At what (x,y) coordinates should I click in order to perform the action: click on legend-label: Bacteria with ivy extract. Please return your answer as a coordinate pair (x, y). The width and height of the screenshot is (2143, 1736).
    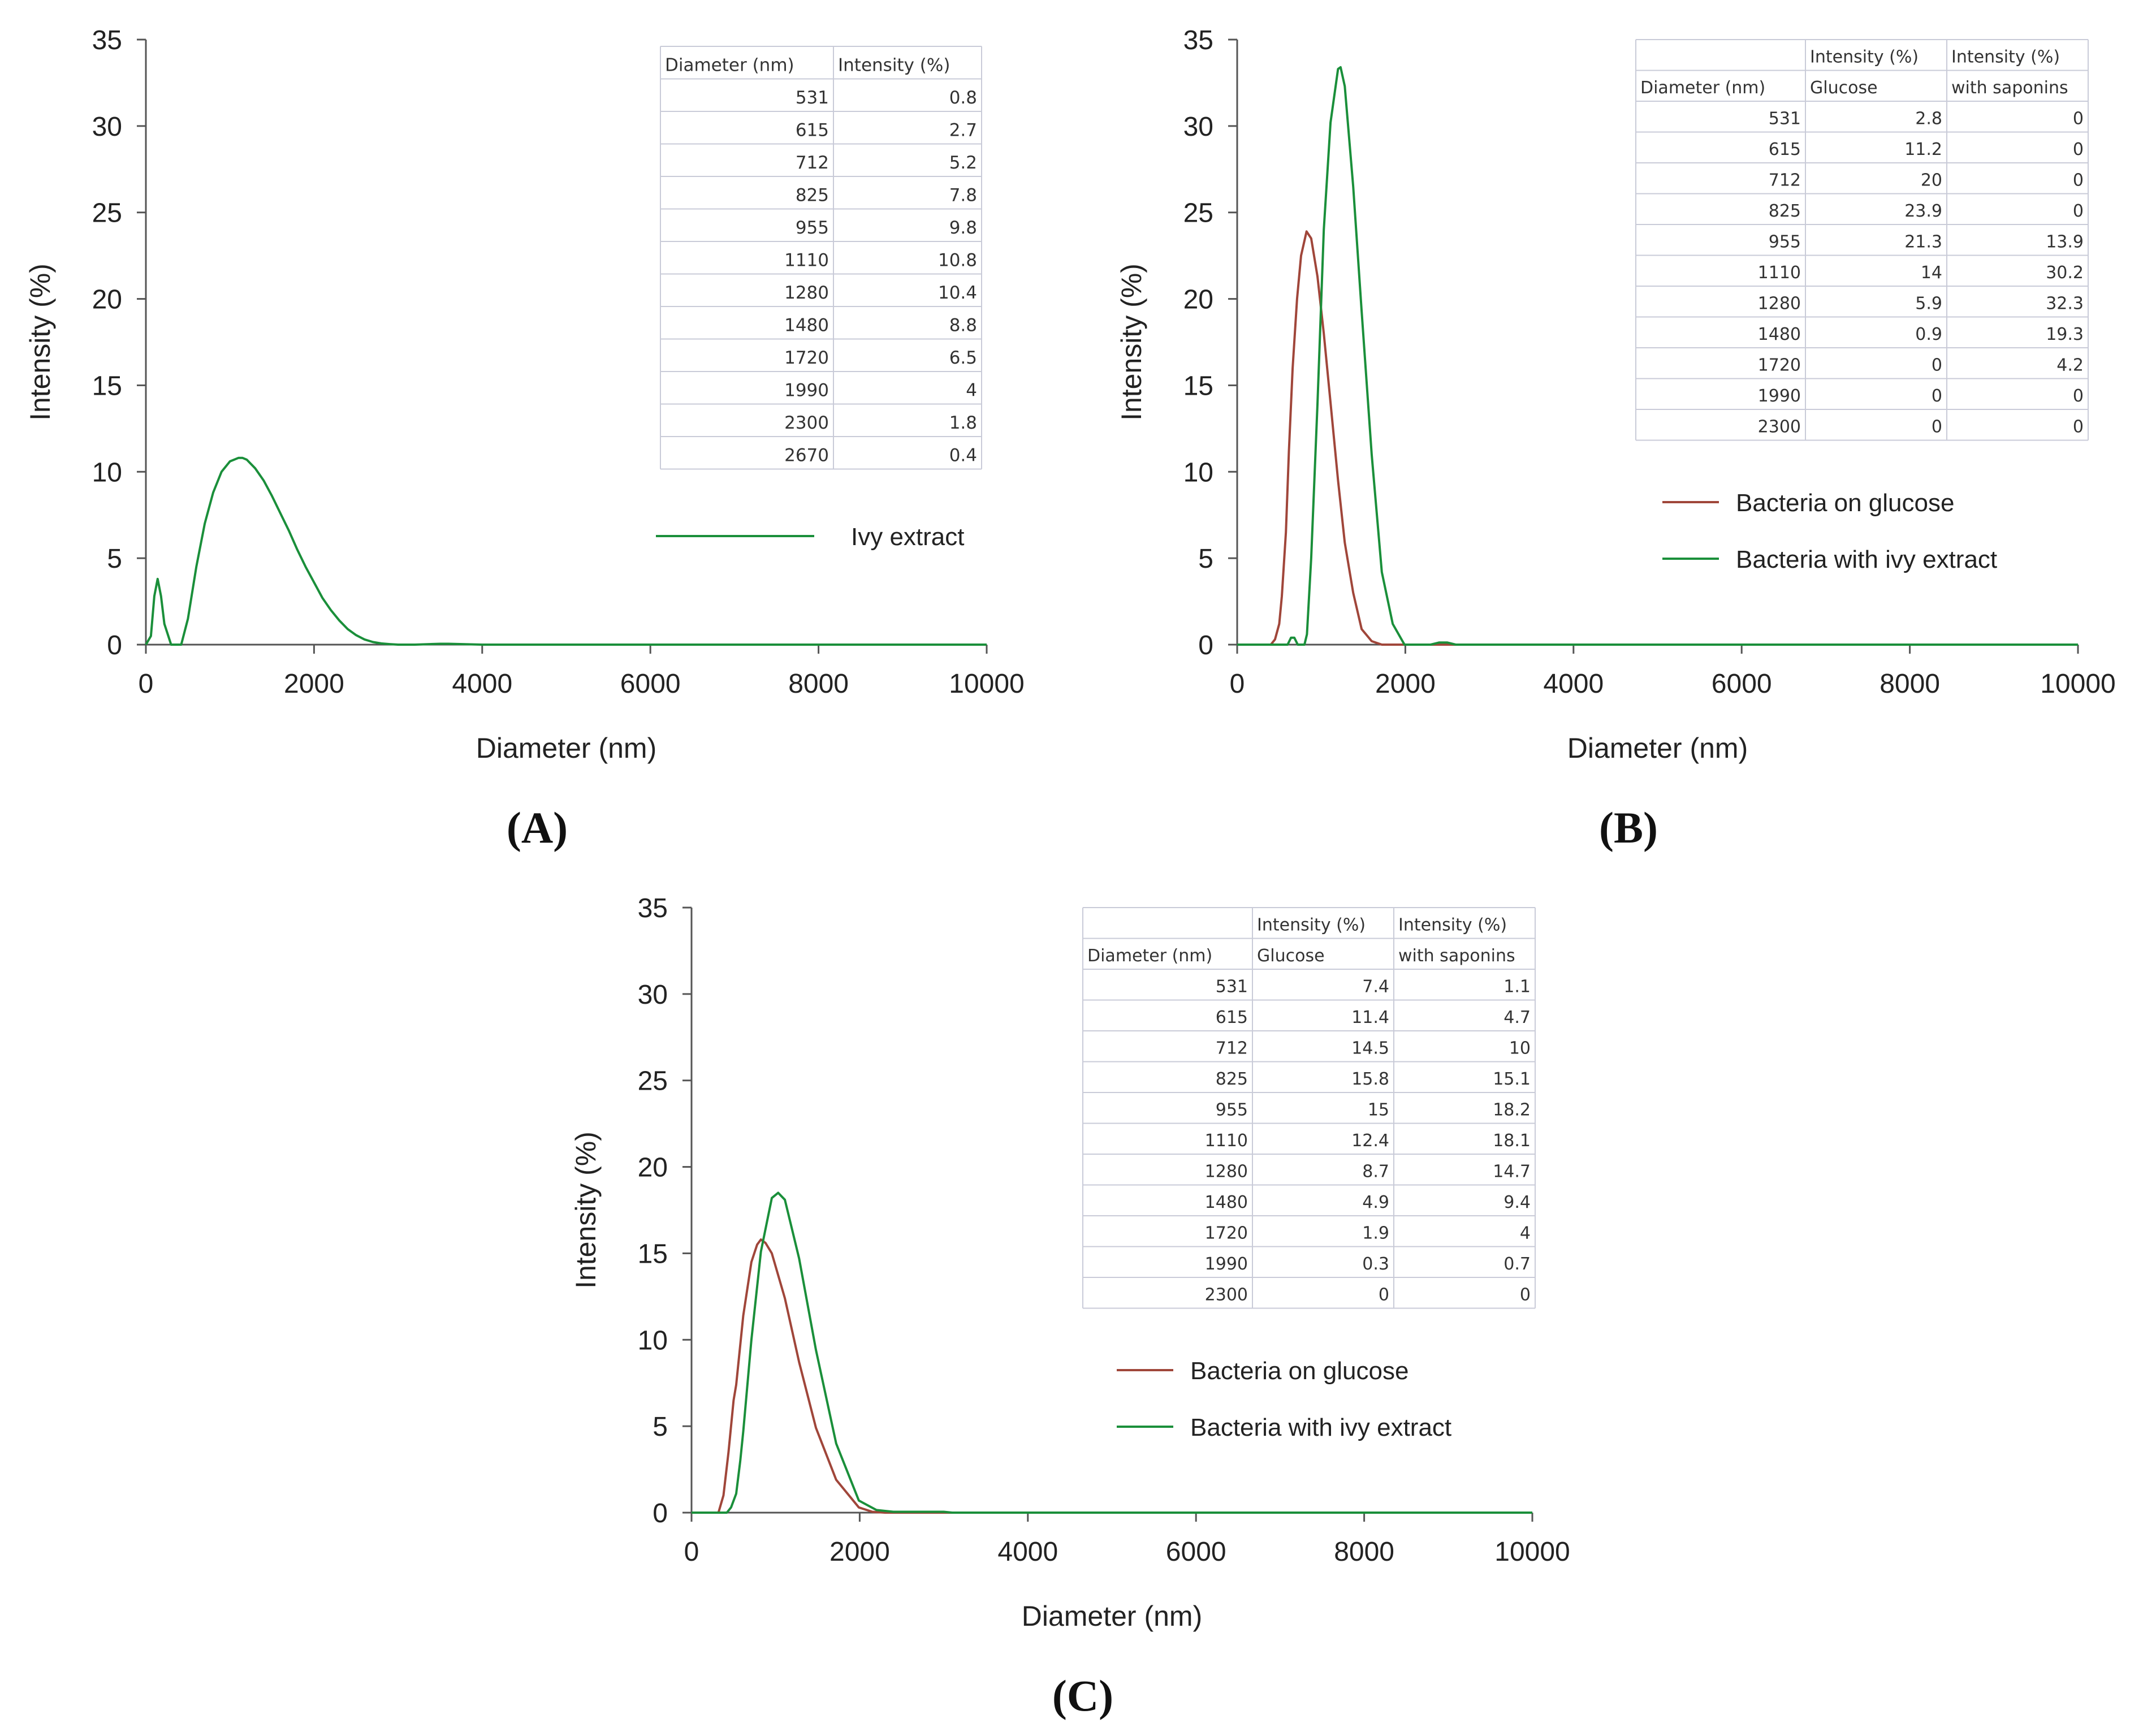
    Looking at the image, I should click on (1320, 1428).